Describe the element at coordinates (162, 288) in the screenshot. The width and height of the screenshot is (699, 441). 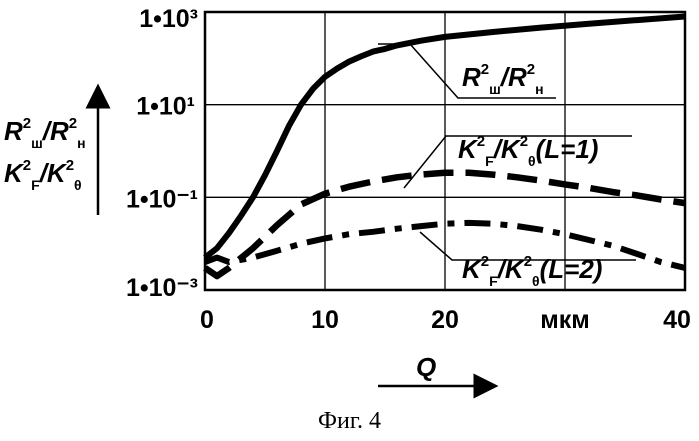
I see `y-tick-label: 1•10⁻³` at that location.